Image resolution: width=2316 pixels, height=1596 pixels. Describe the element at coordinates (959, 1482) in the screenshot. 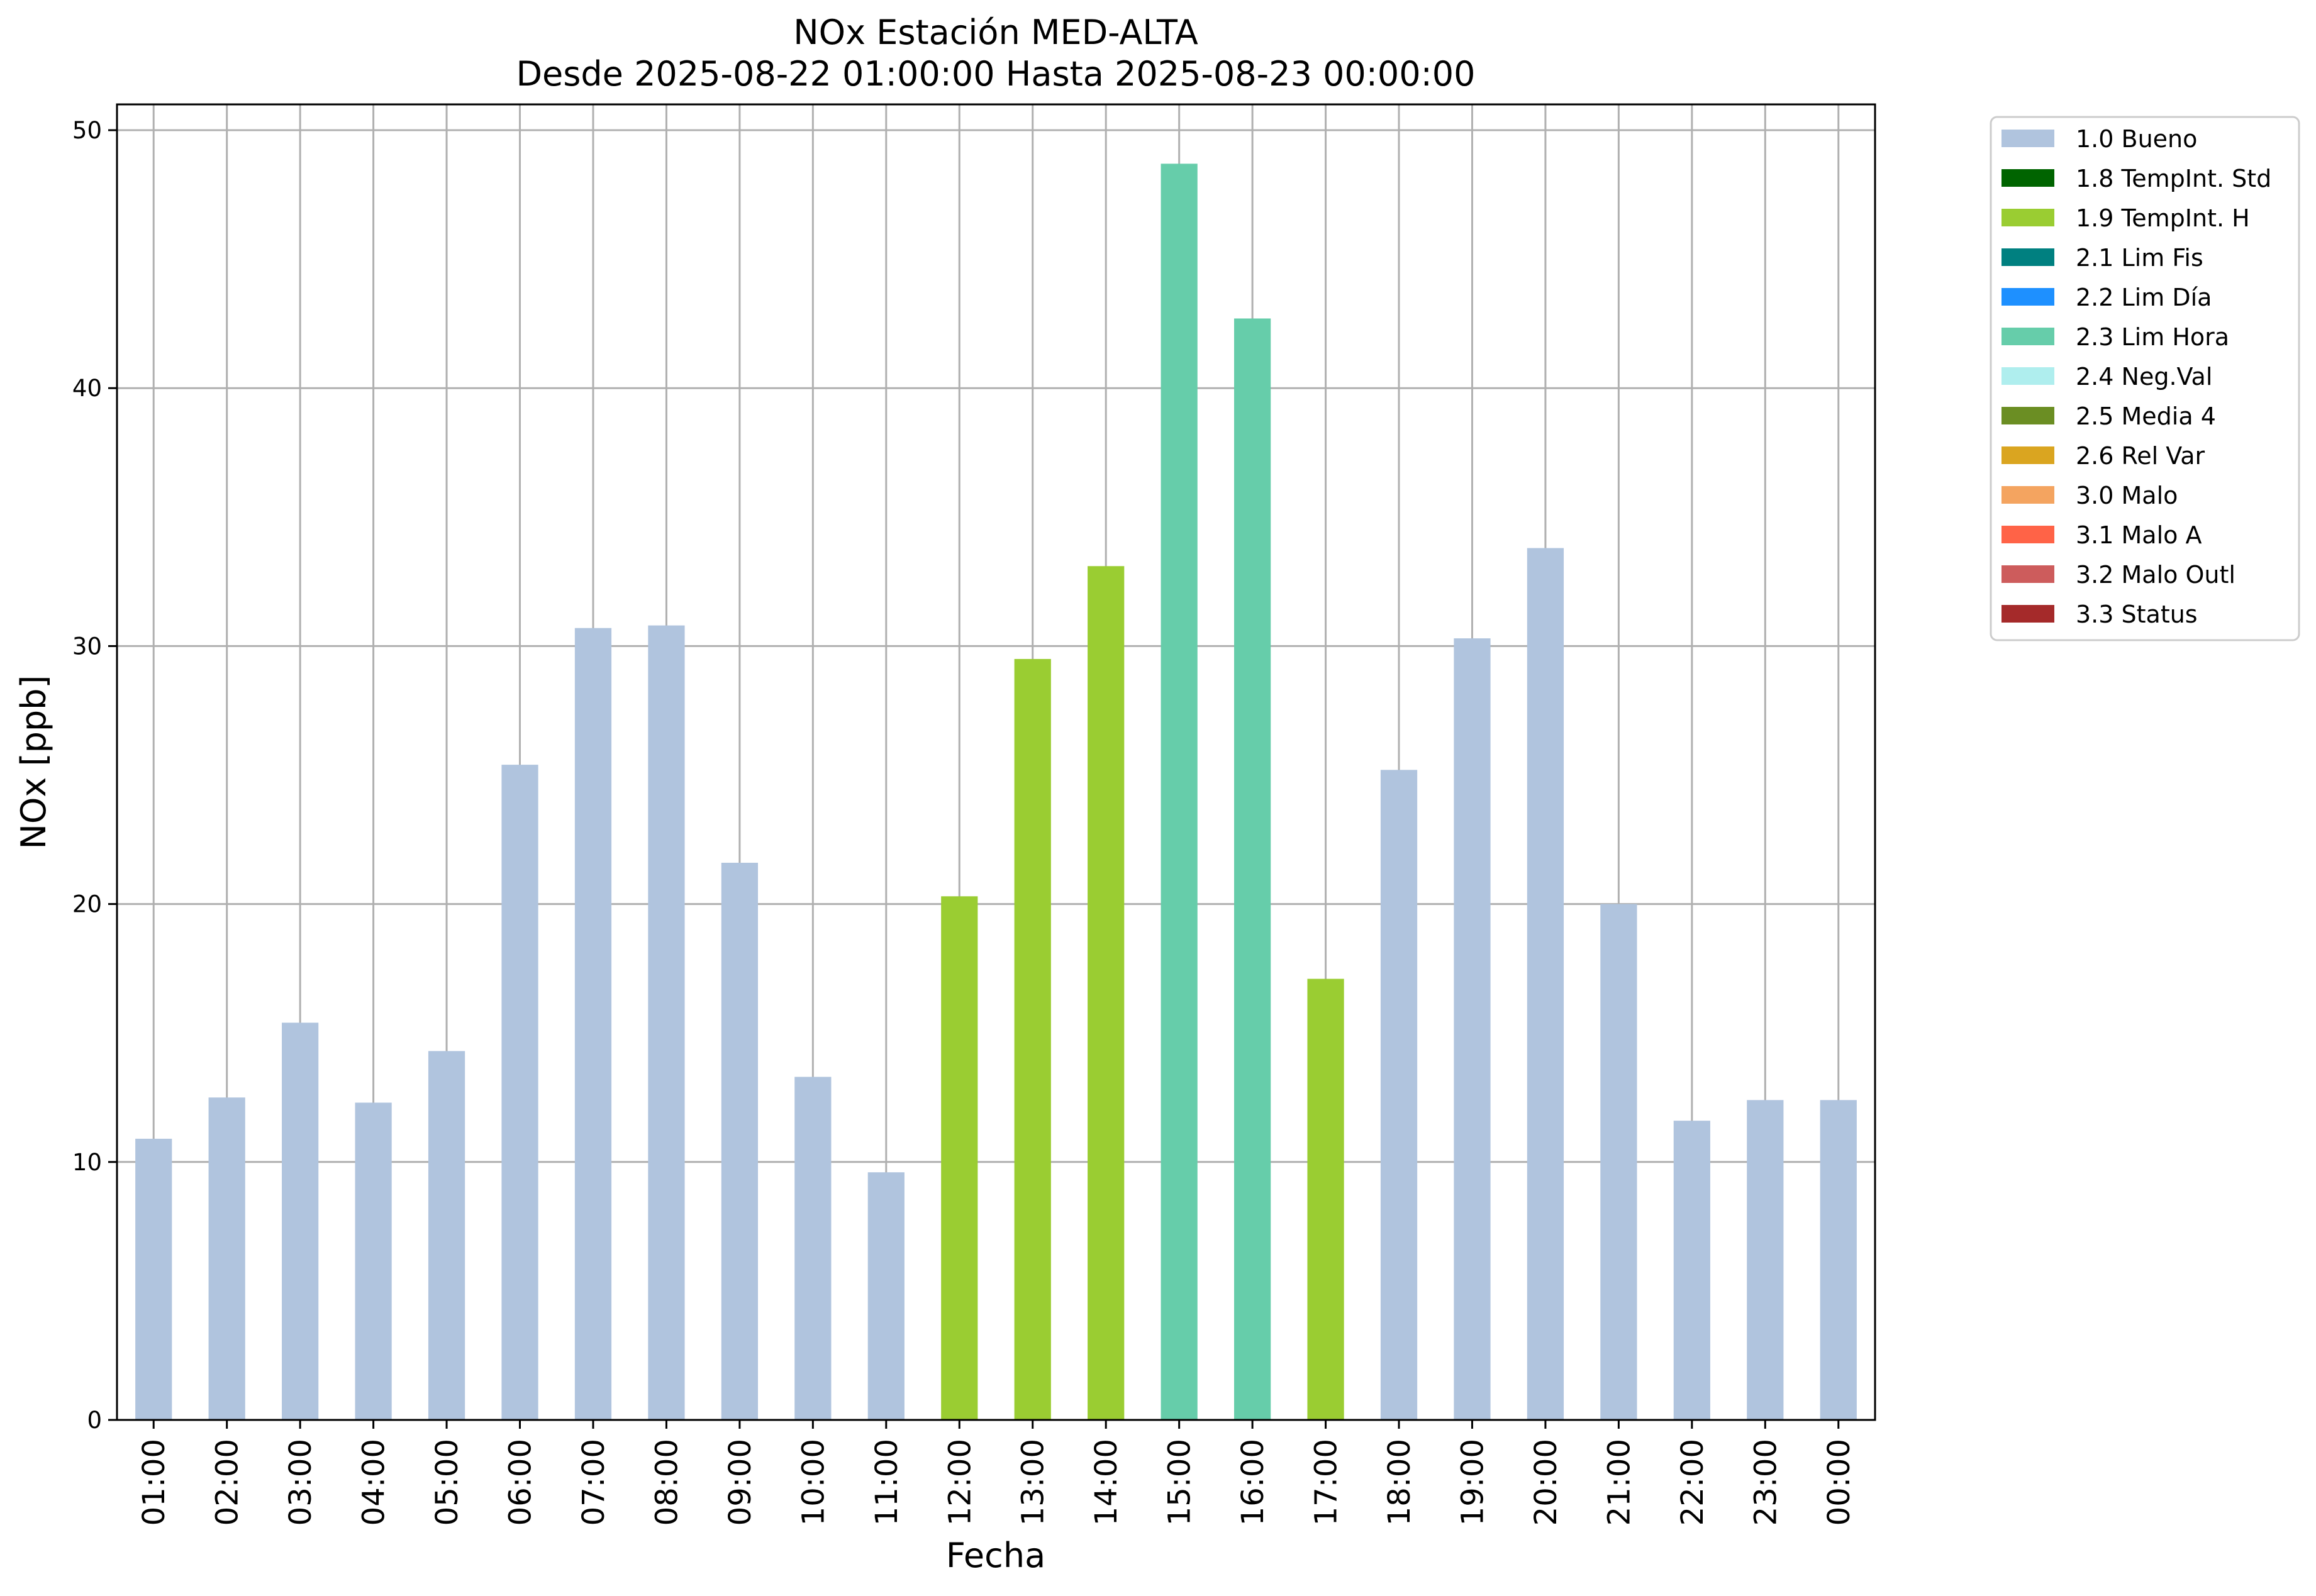

I see `x-tick-label: 12:00` at that location.